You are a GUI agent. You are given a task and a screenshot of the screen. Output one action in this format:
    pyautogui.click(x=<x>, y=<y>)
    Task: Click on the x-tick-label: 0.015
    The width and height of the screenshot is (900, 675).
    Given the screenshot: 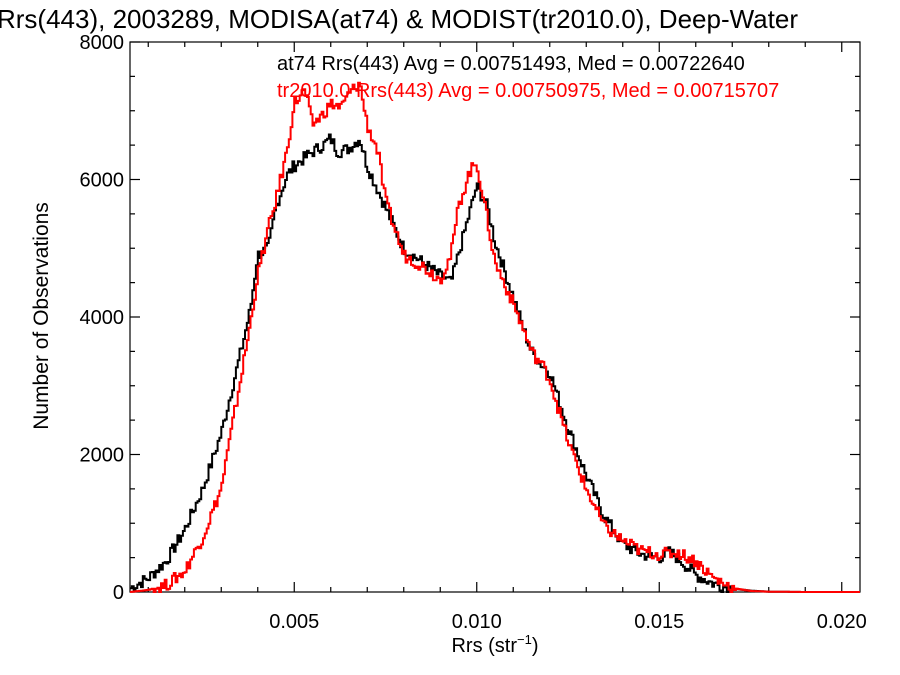 What is the action you would take?
    pyautogui.click(x=659, y=622)
    